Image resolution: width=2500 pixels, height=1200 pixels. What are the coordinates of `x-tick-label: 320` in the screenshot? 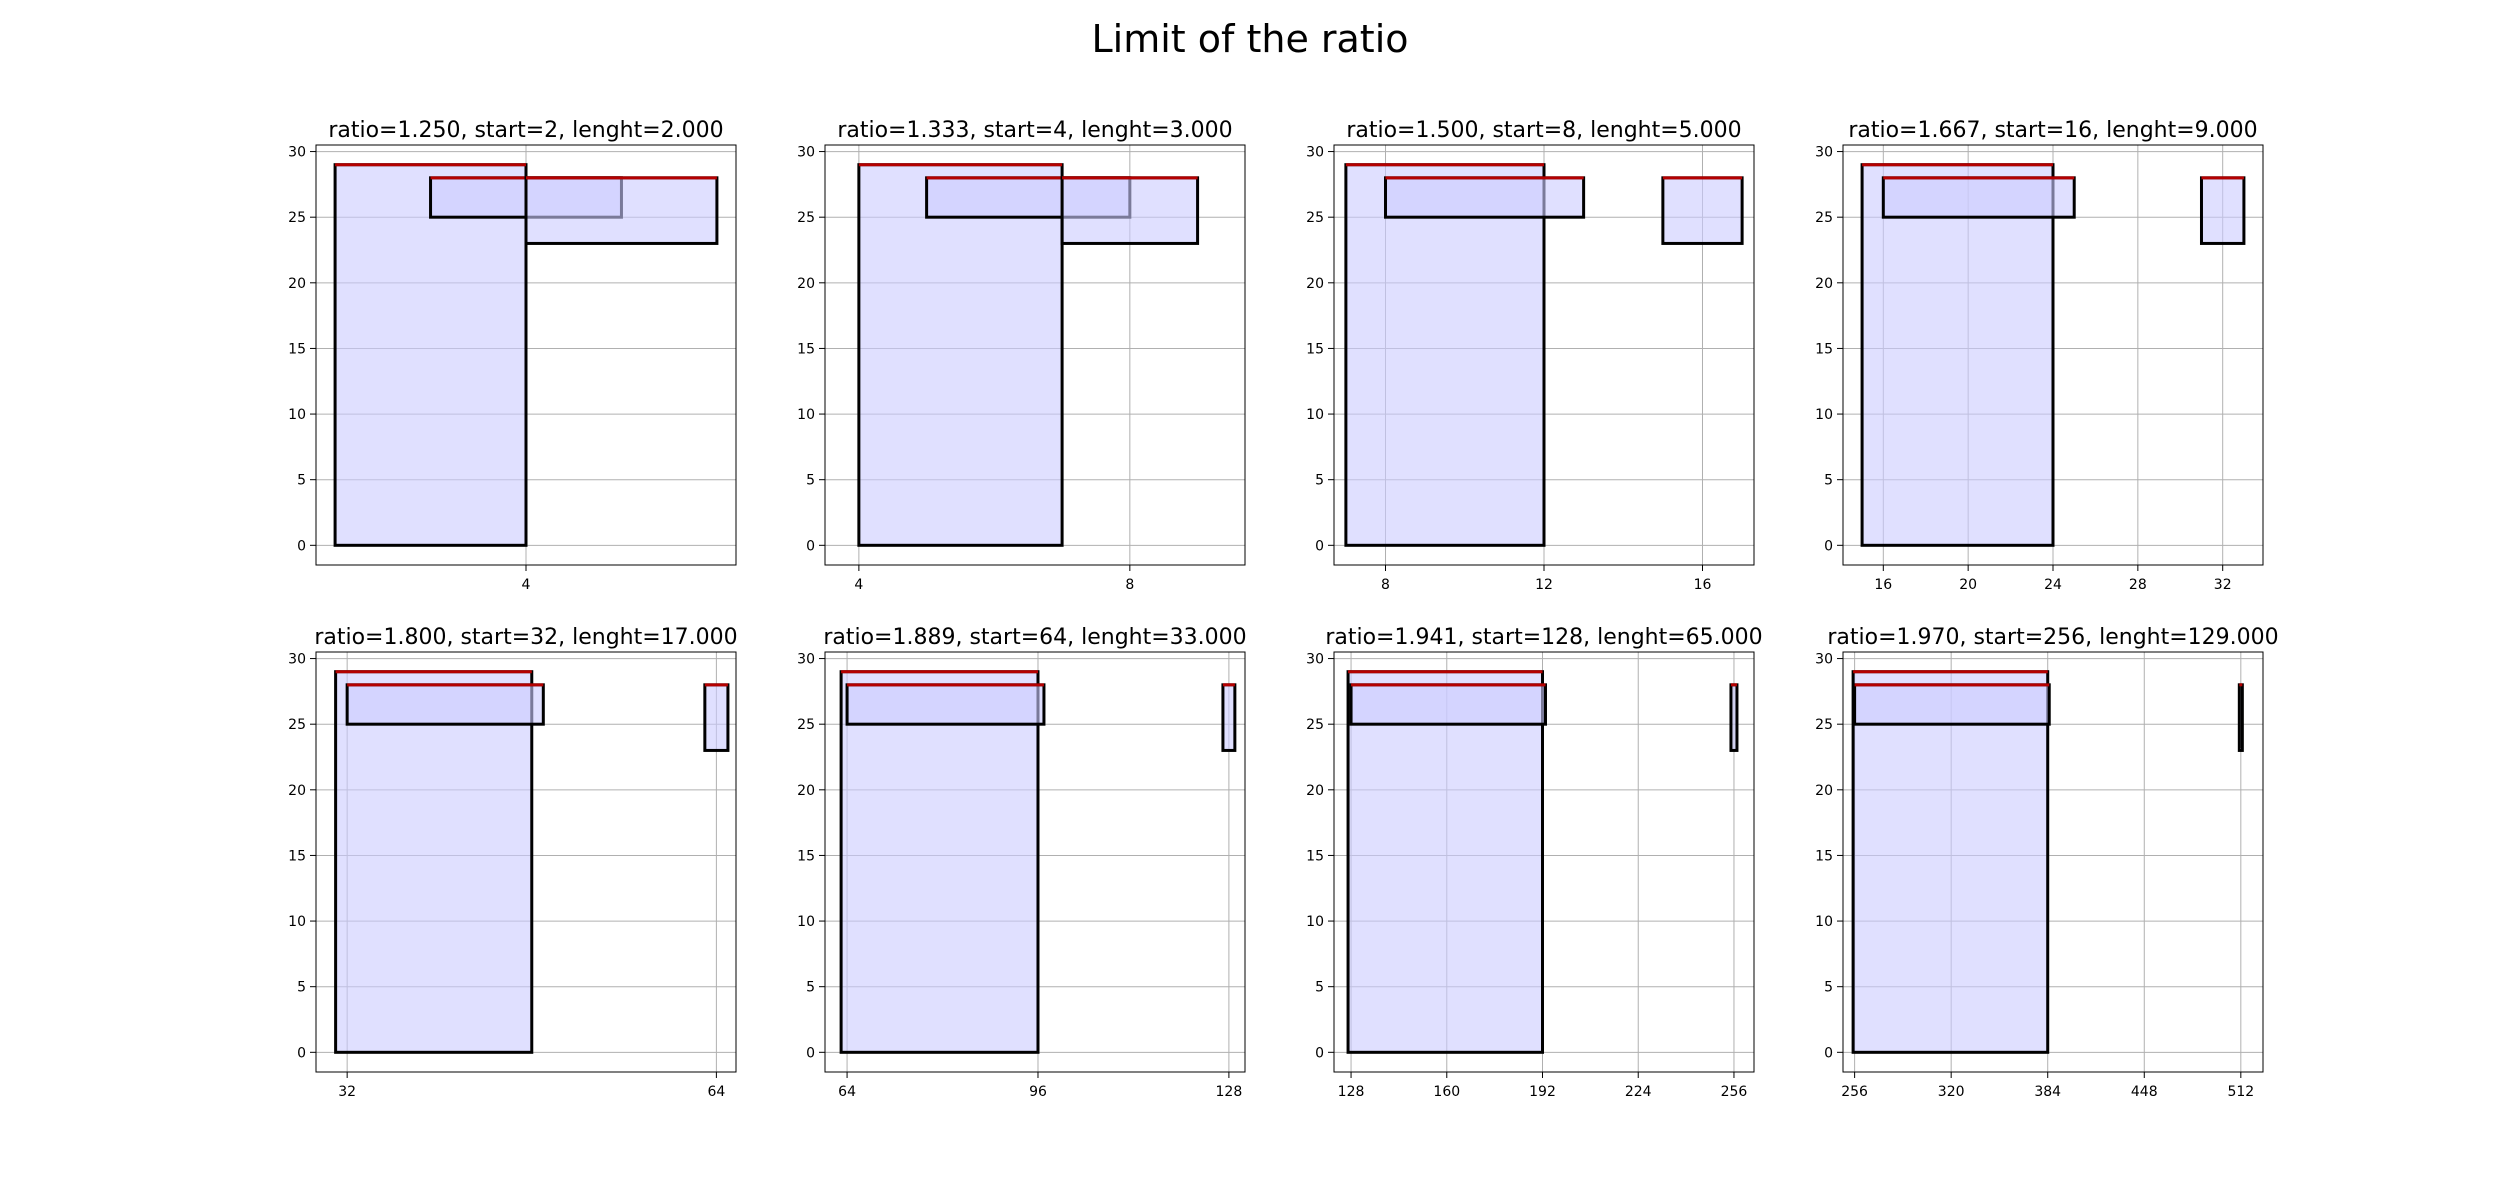 It's located at (1951, 1092).